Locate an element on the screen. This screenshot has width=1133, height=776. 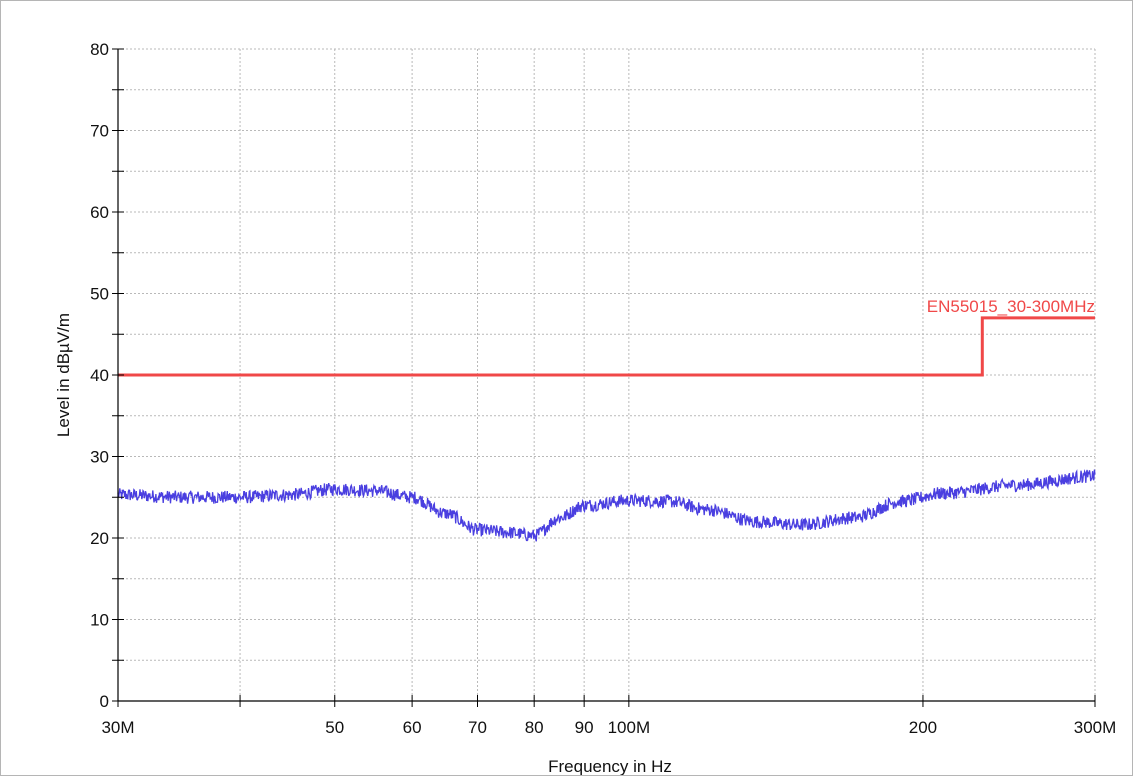
x-tick-label: 100M is located at coordinates (629, 727).